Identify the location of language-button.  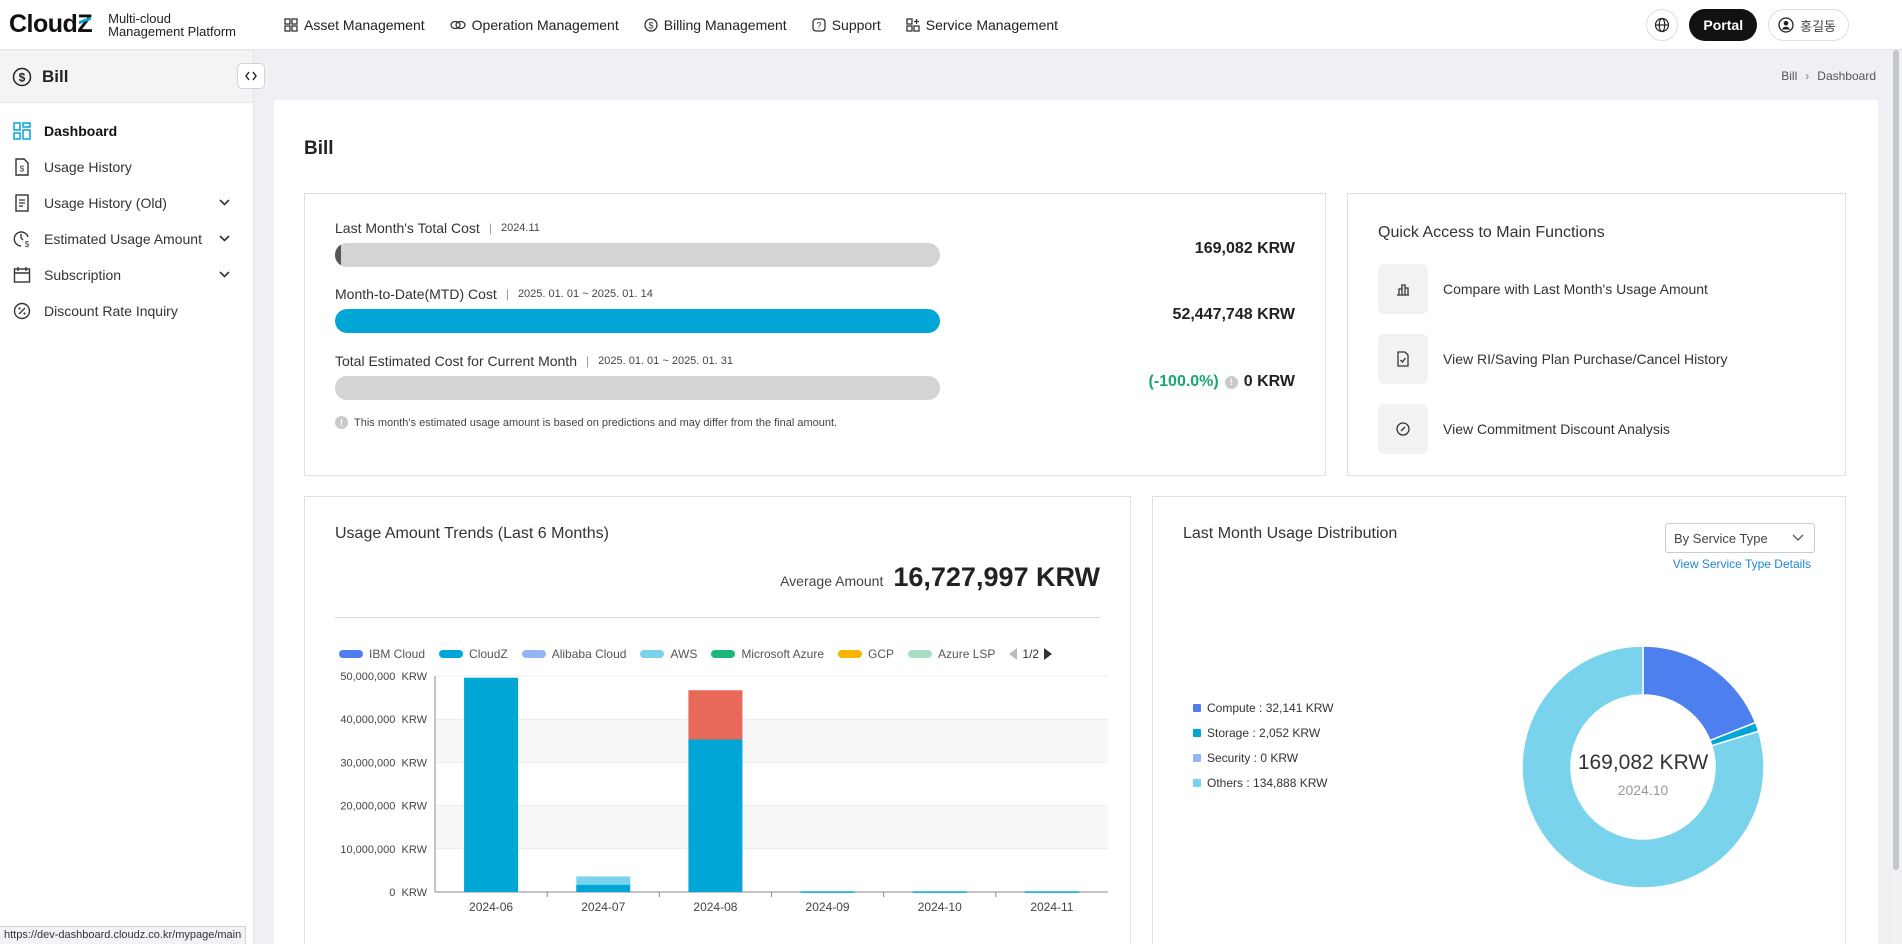
(1662, 25).